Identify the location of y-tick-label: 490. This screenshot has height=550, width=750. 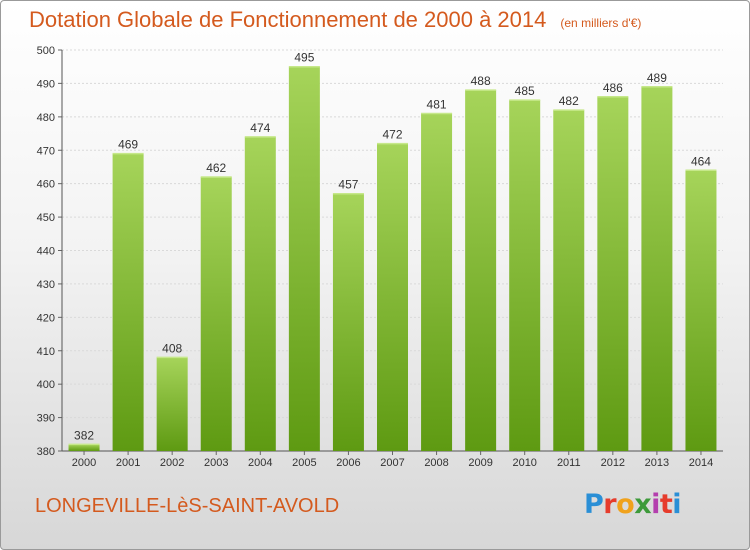
(46, 84).